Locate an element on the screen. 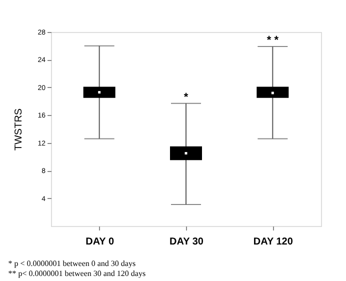  x-tick-label: DAY 120 is located at coordinates (273, 242).